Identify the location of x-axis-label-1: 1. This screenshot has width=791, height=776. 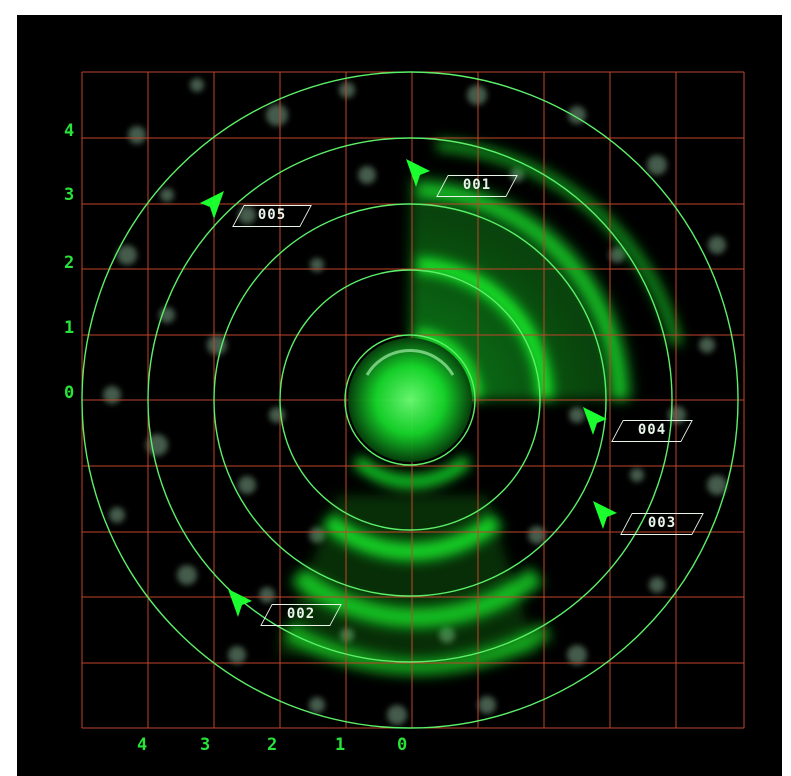
(340, 745).